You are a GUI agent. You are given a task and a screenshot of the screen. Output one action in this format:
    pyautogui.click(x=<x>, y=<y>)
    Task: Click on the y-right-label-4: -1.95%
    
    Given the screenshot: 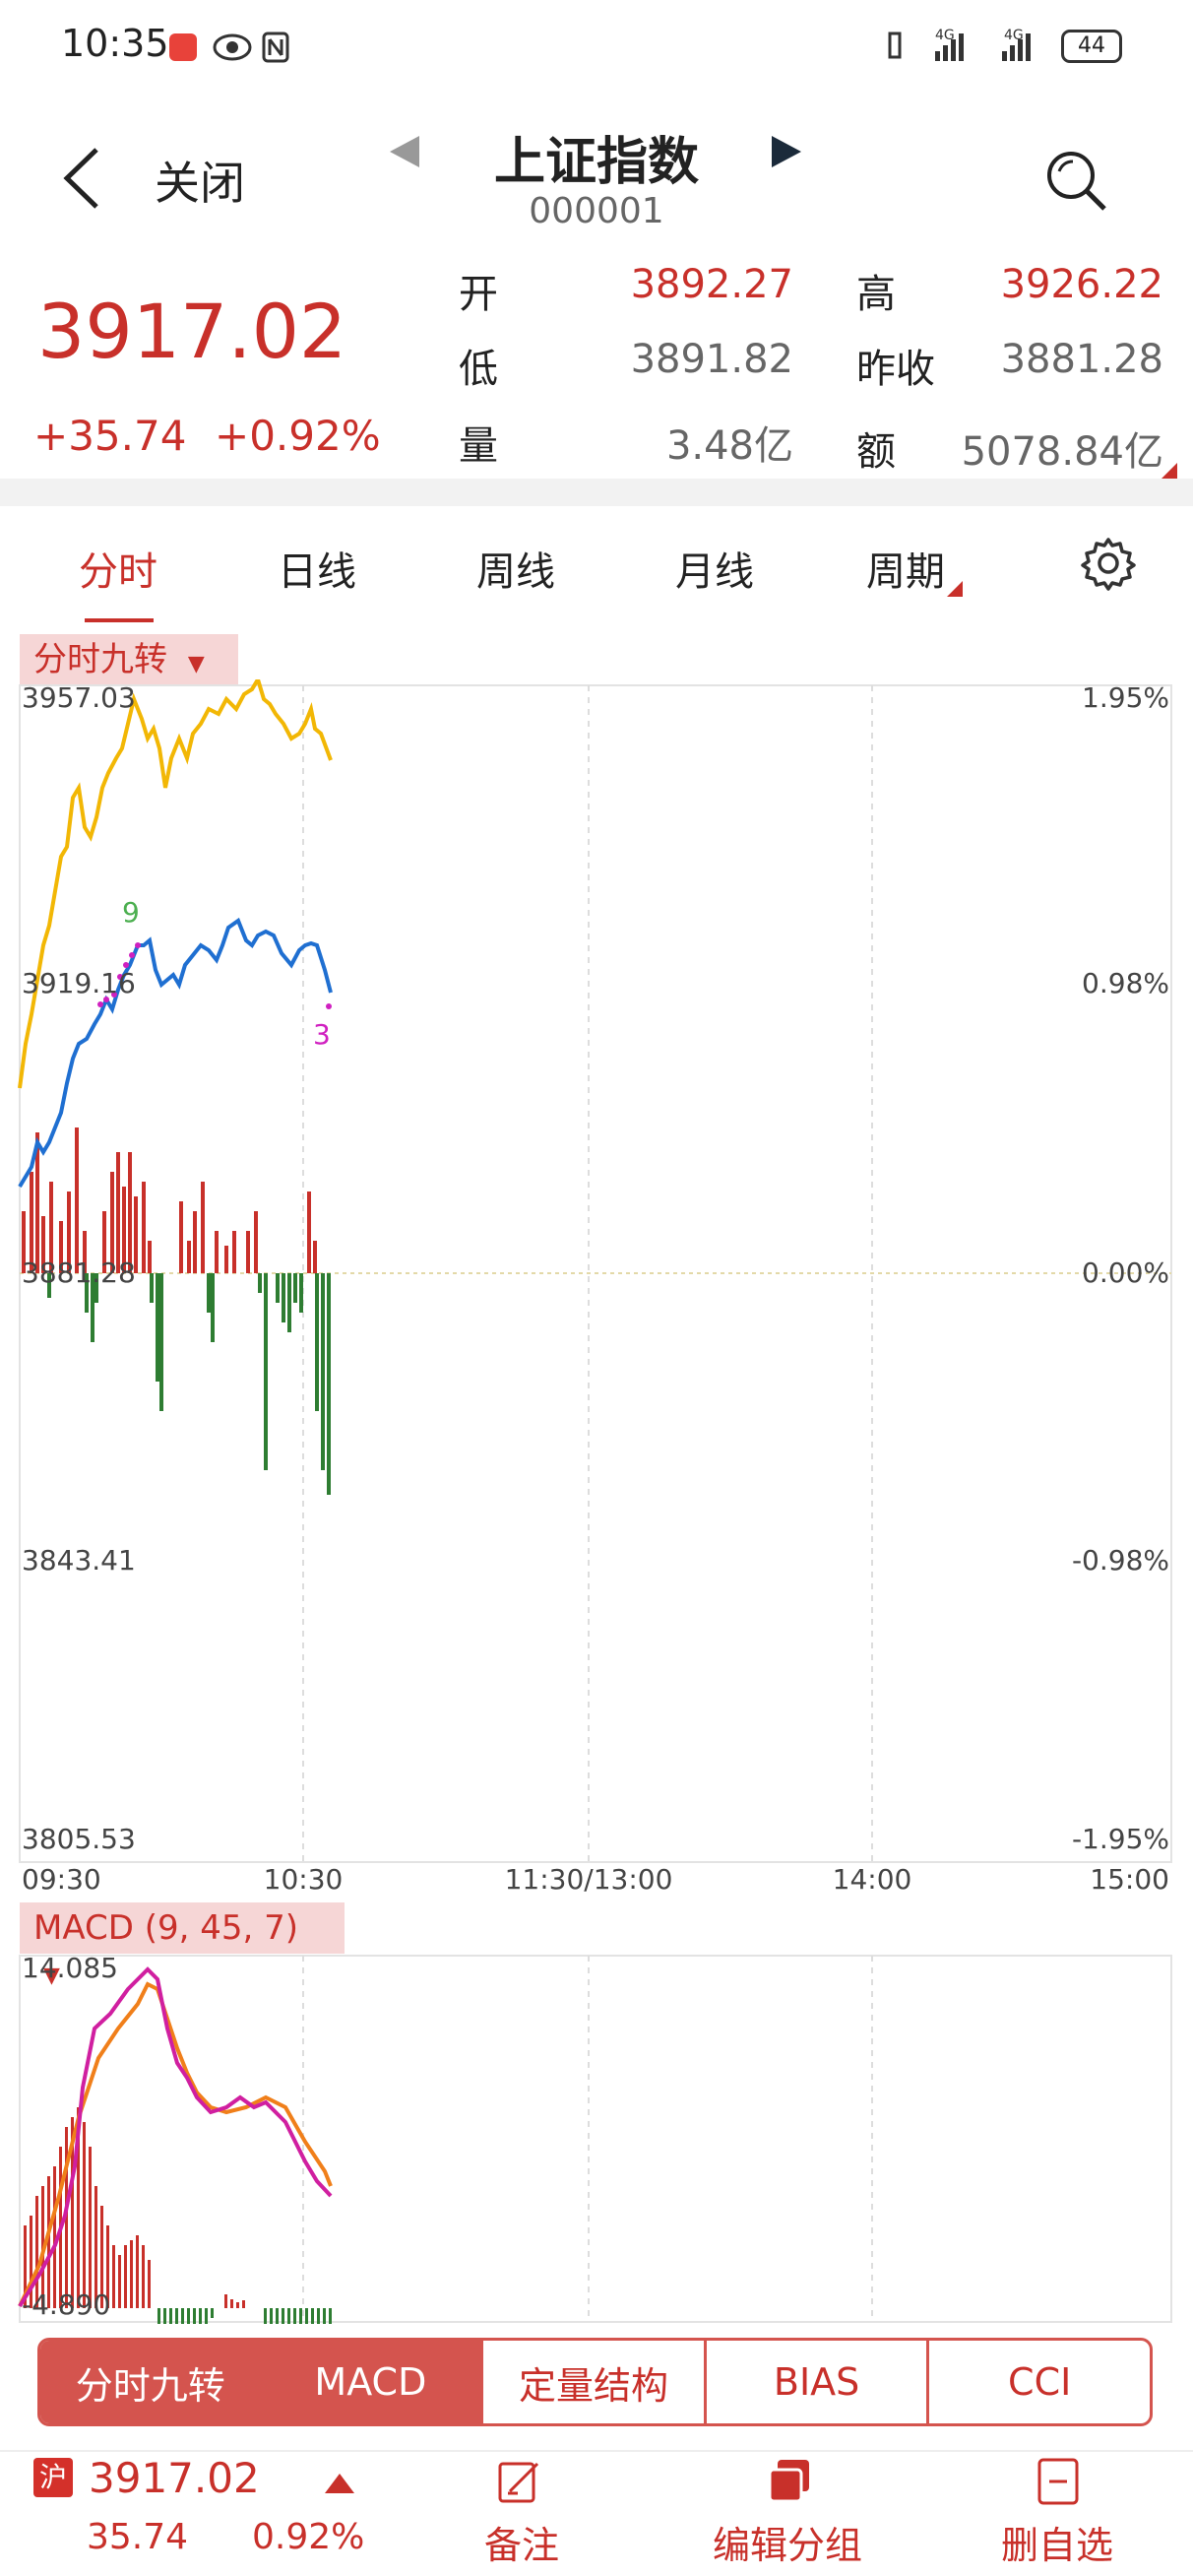 What is the action you would take?
    pyautogui.click(x=1120, y=1839)
    